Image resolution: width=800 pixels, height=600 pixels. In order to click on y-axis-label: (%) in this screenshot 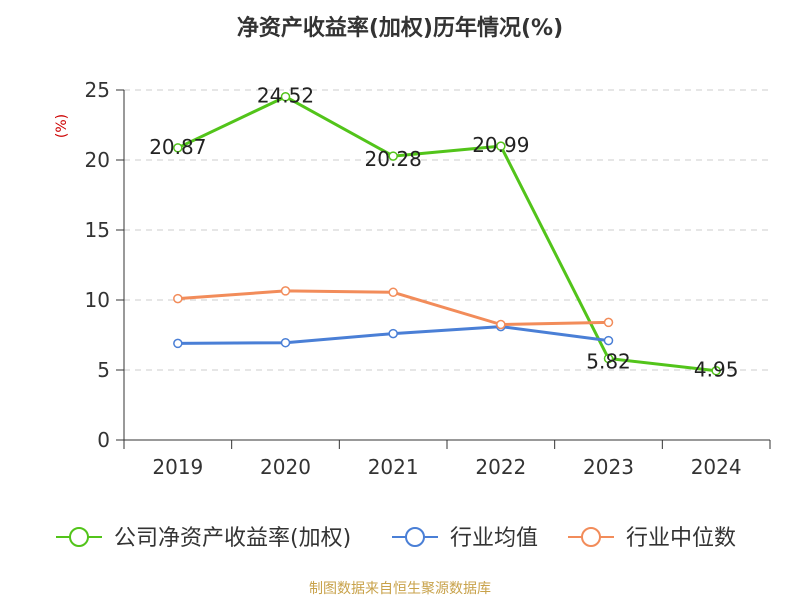, I will do `click(62, 126)`.